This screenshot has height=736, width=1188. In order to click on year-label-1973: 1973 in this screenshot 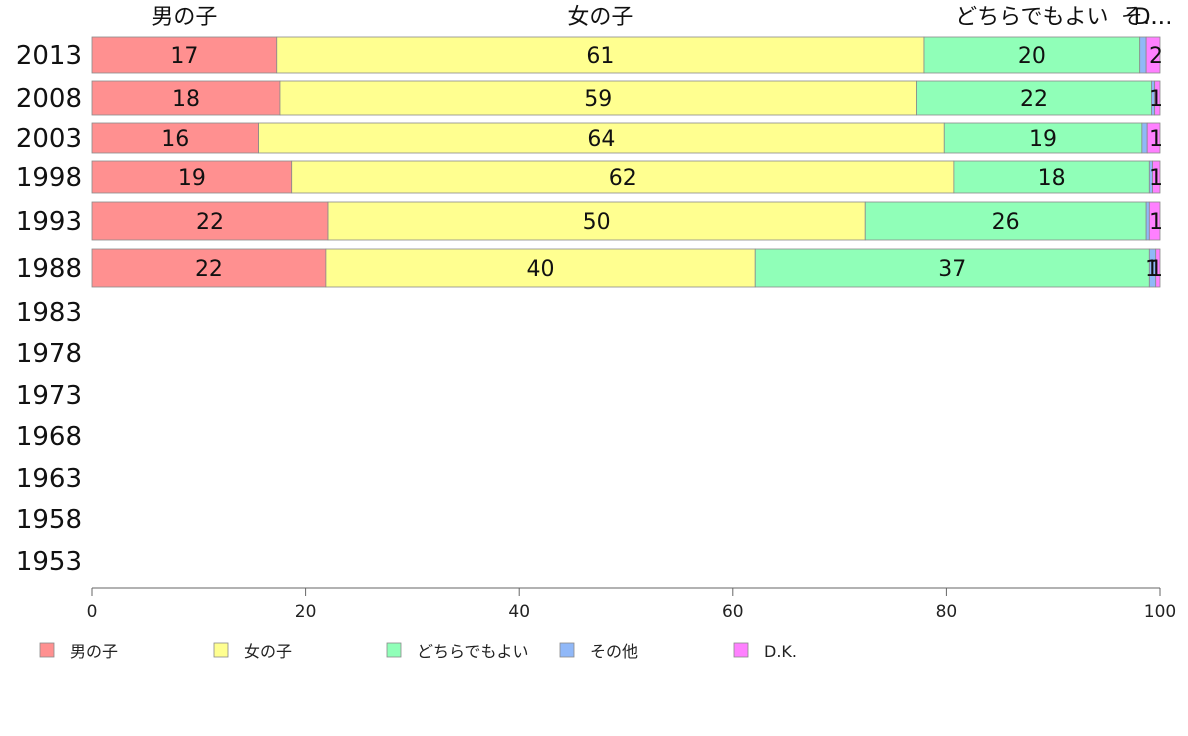, I will do `click(49, 396)`.